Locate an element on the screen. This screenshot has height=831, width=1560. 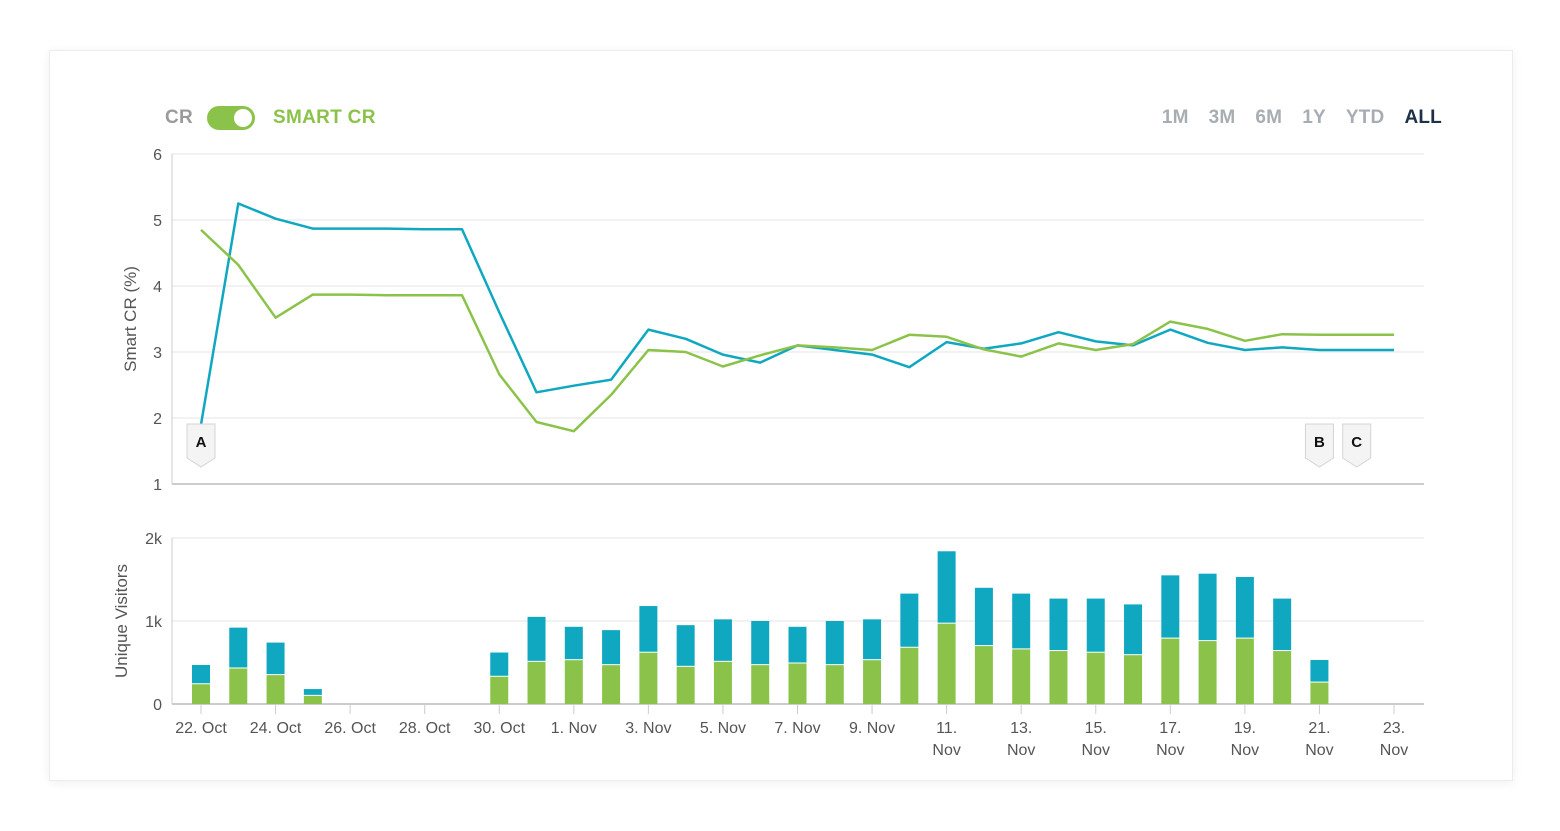
flag-label: C is located at coordinates (1356, 442).